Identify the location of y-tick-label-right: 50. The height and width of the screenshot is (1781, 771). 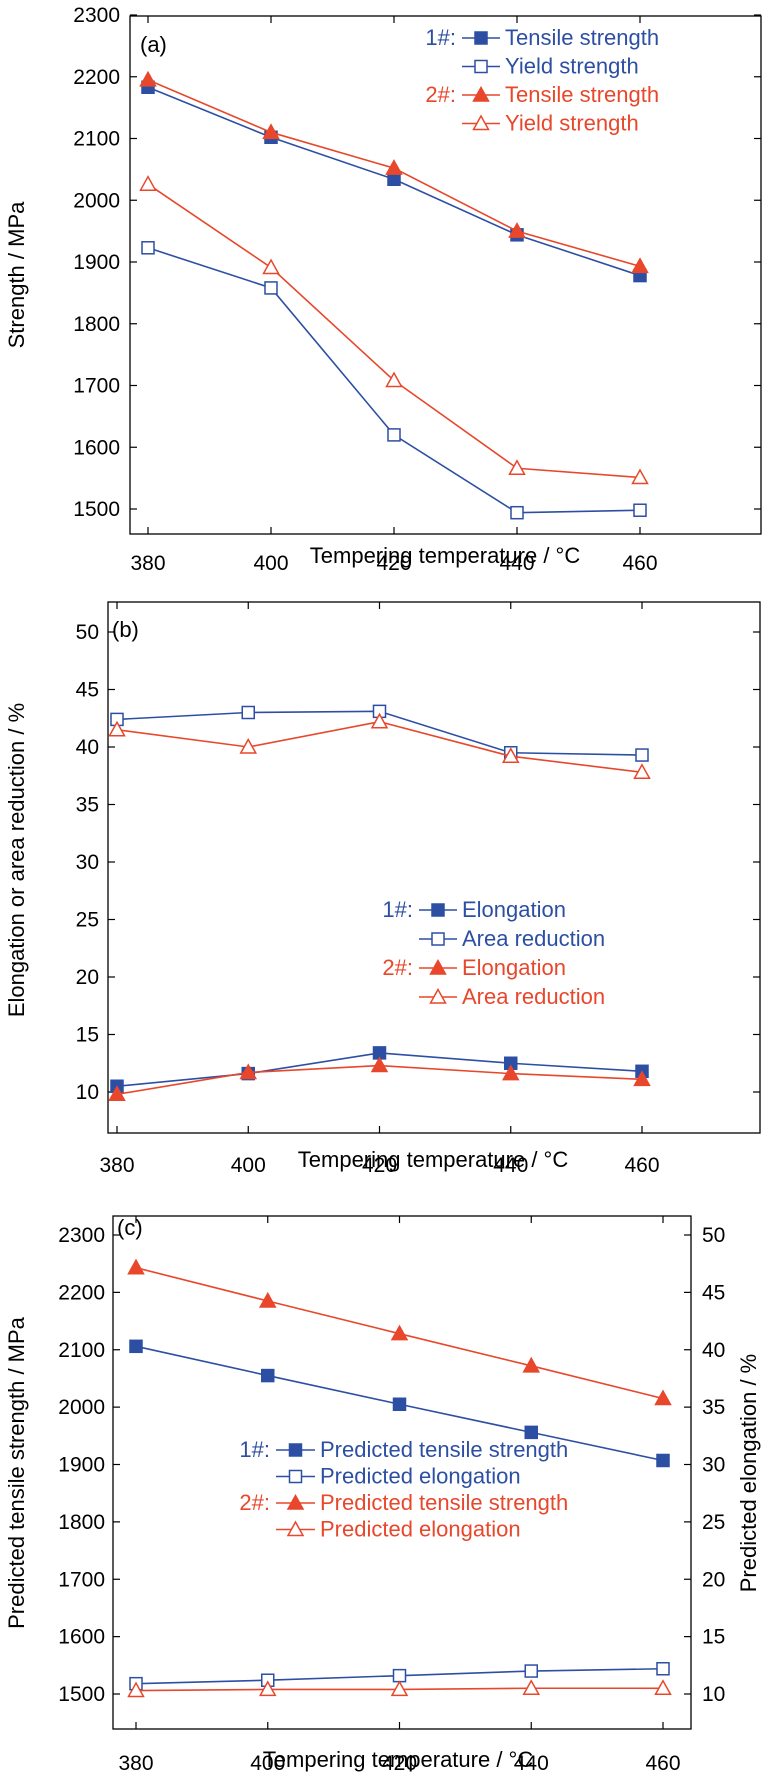
(713, 1235).